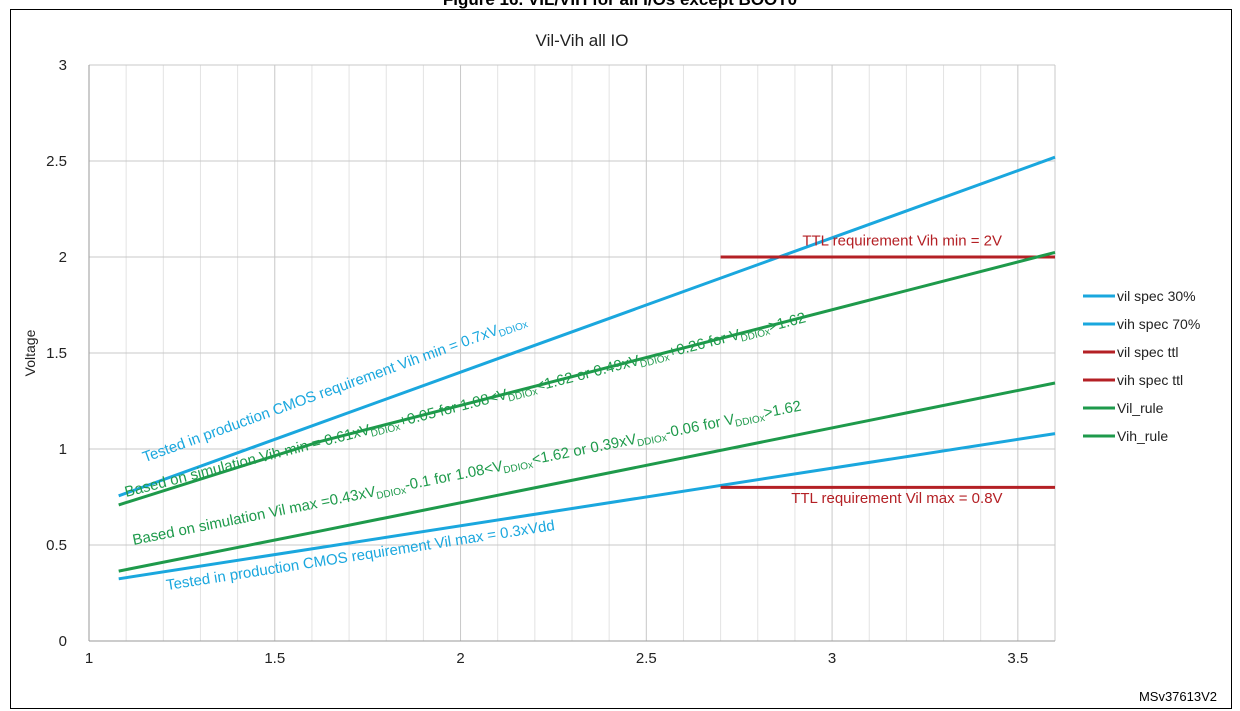  I want to click on annotation-text-run: TTL requirement Vil max = 0.8V, so click(896, 498).